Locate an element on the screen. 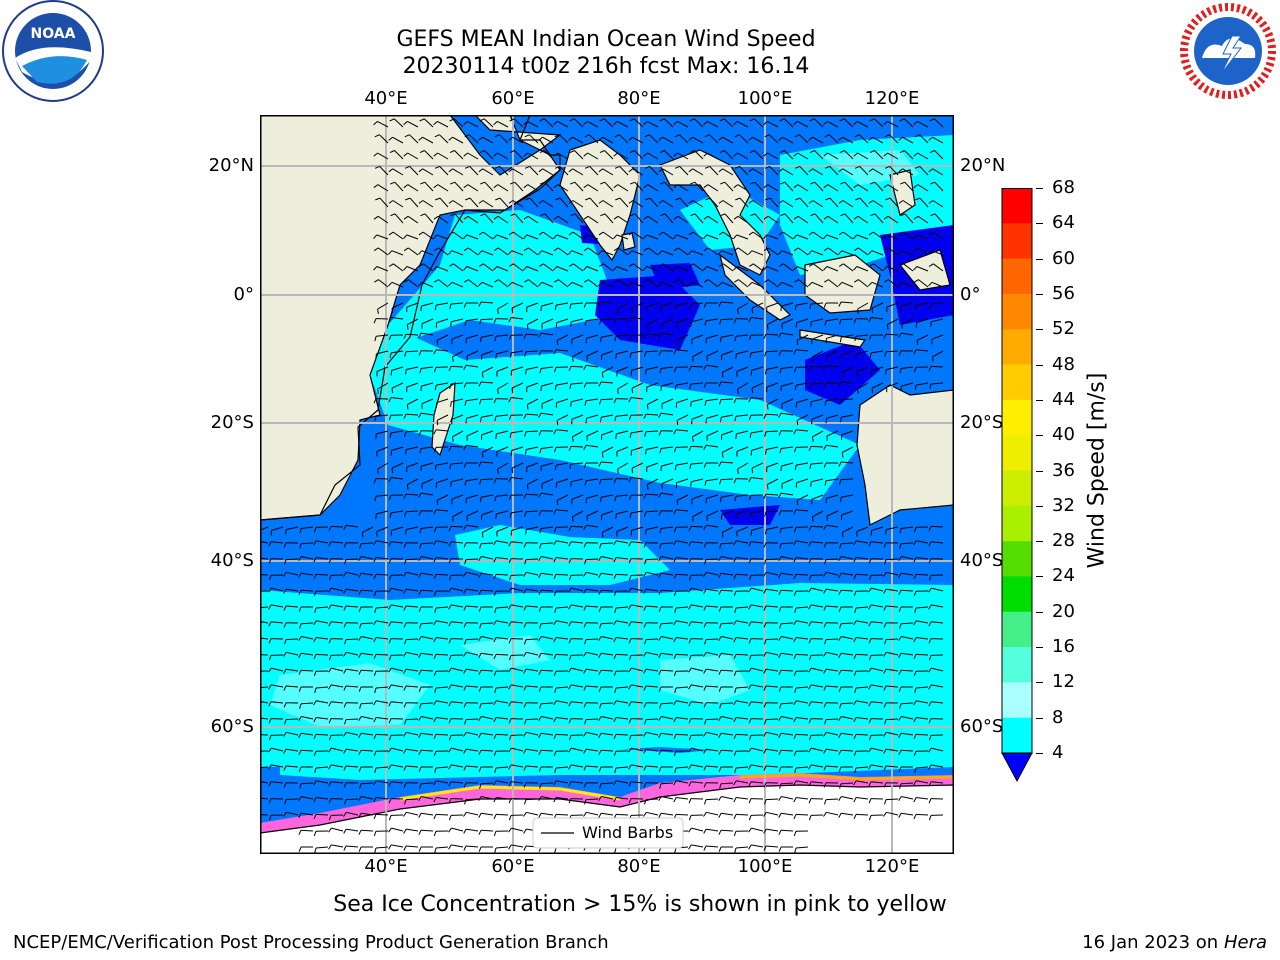 This screenshot has width=1280, height=960. colorbar-tick-mark is located at coordinates (1039, 365).